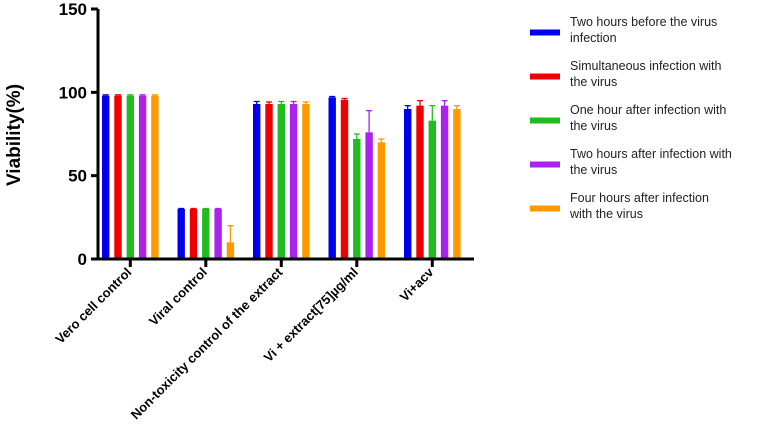  What do you see at coordinates (178, 297) in the screenshot?
I see `x-tick-label: Viral control` at bounding box center [178, 297].